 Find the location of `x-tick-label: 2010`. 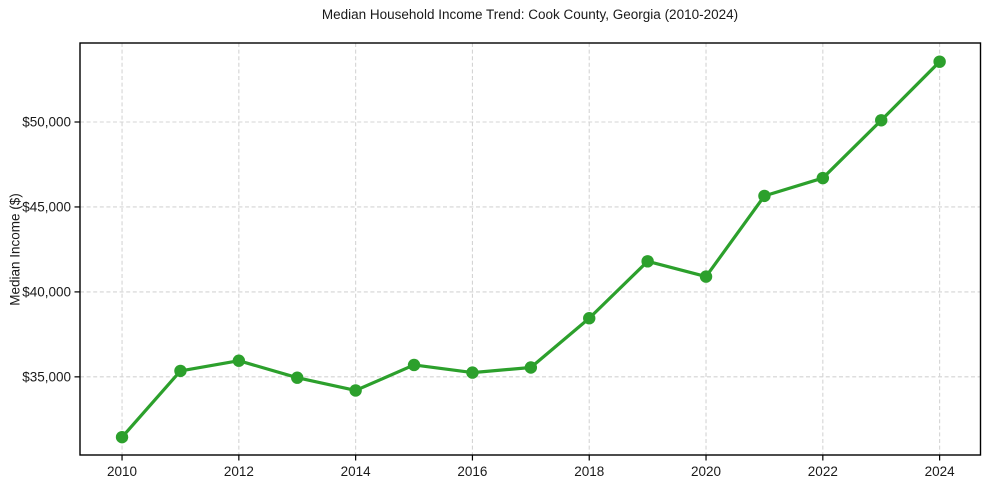

x-tick-label: 2010 is located at coordinates (122, 471).